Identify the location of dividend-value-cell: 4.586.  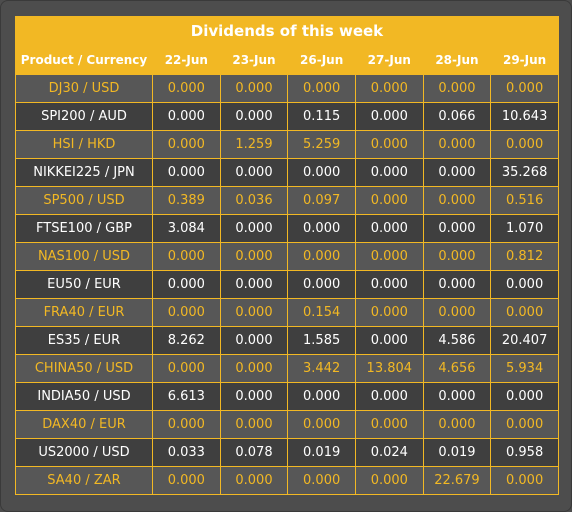
(457, 340).